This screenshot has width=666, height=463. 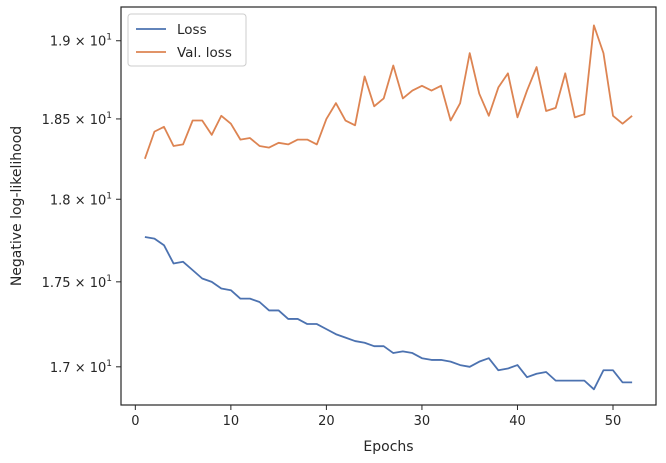 I want to click on legend-label-loss: Loss, so click(x=192, y=30).